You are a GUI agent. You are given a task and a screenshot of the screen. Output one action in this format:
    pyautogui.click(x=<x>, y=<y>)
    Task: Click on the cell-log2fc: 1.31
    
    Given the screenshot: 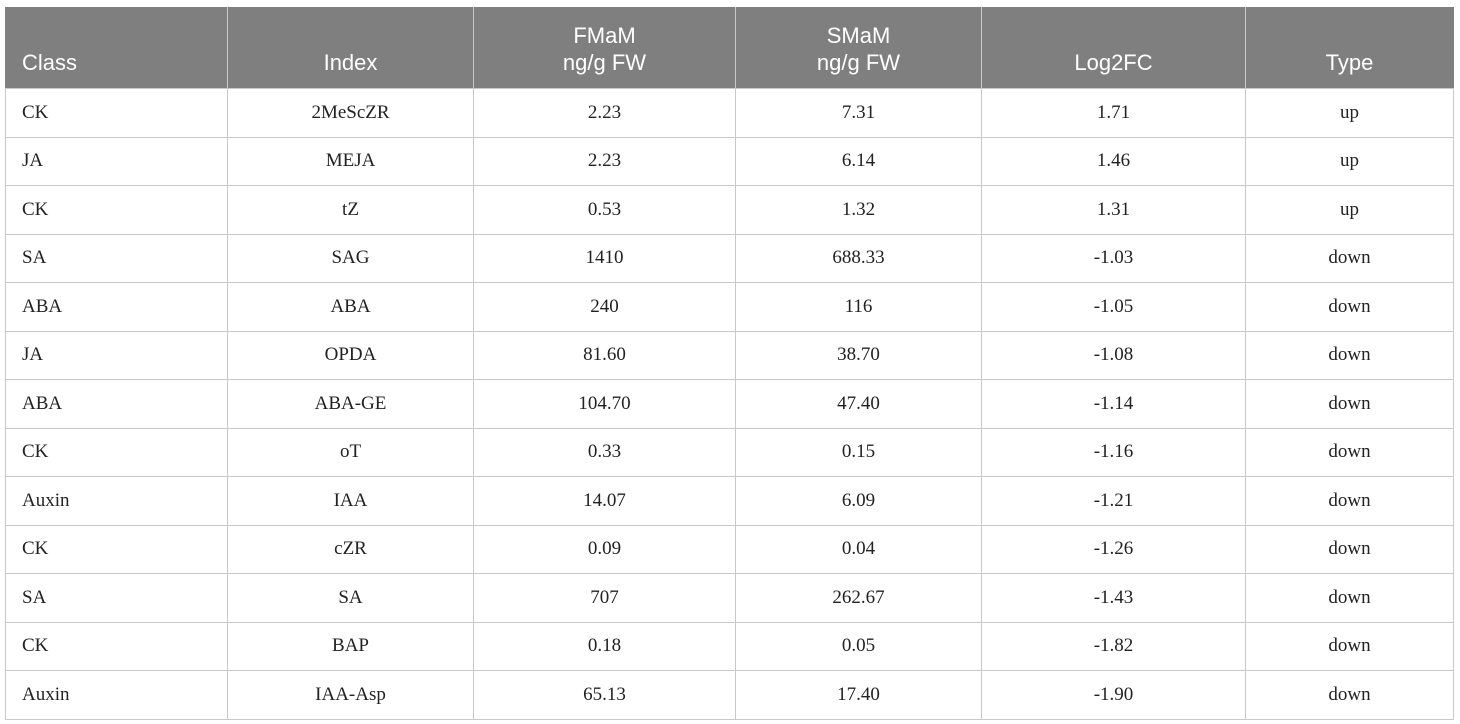 What is the action you would take?
    pyautogui.click(x=1113, y=210)
    